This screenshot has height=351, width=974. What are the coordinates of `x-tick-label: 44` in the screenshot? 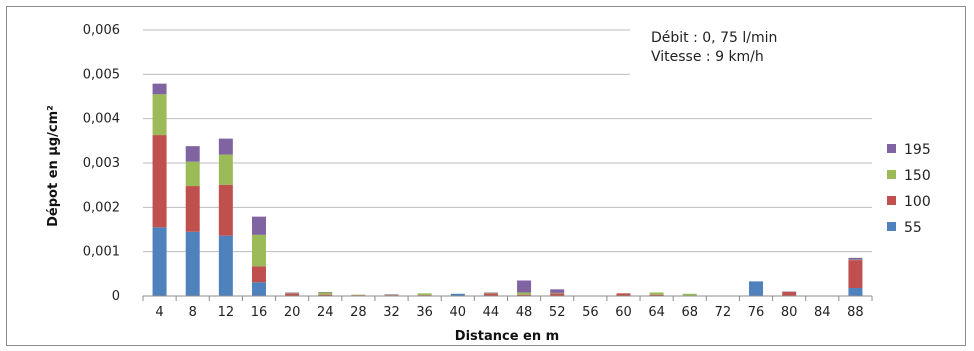 It's located at (491, 312).